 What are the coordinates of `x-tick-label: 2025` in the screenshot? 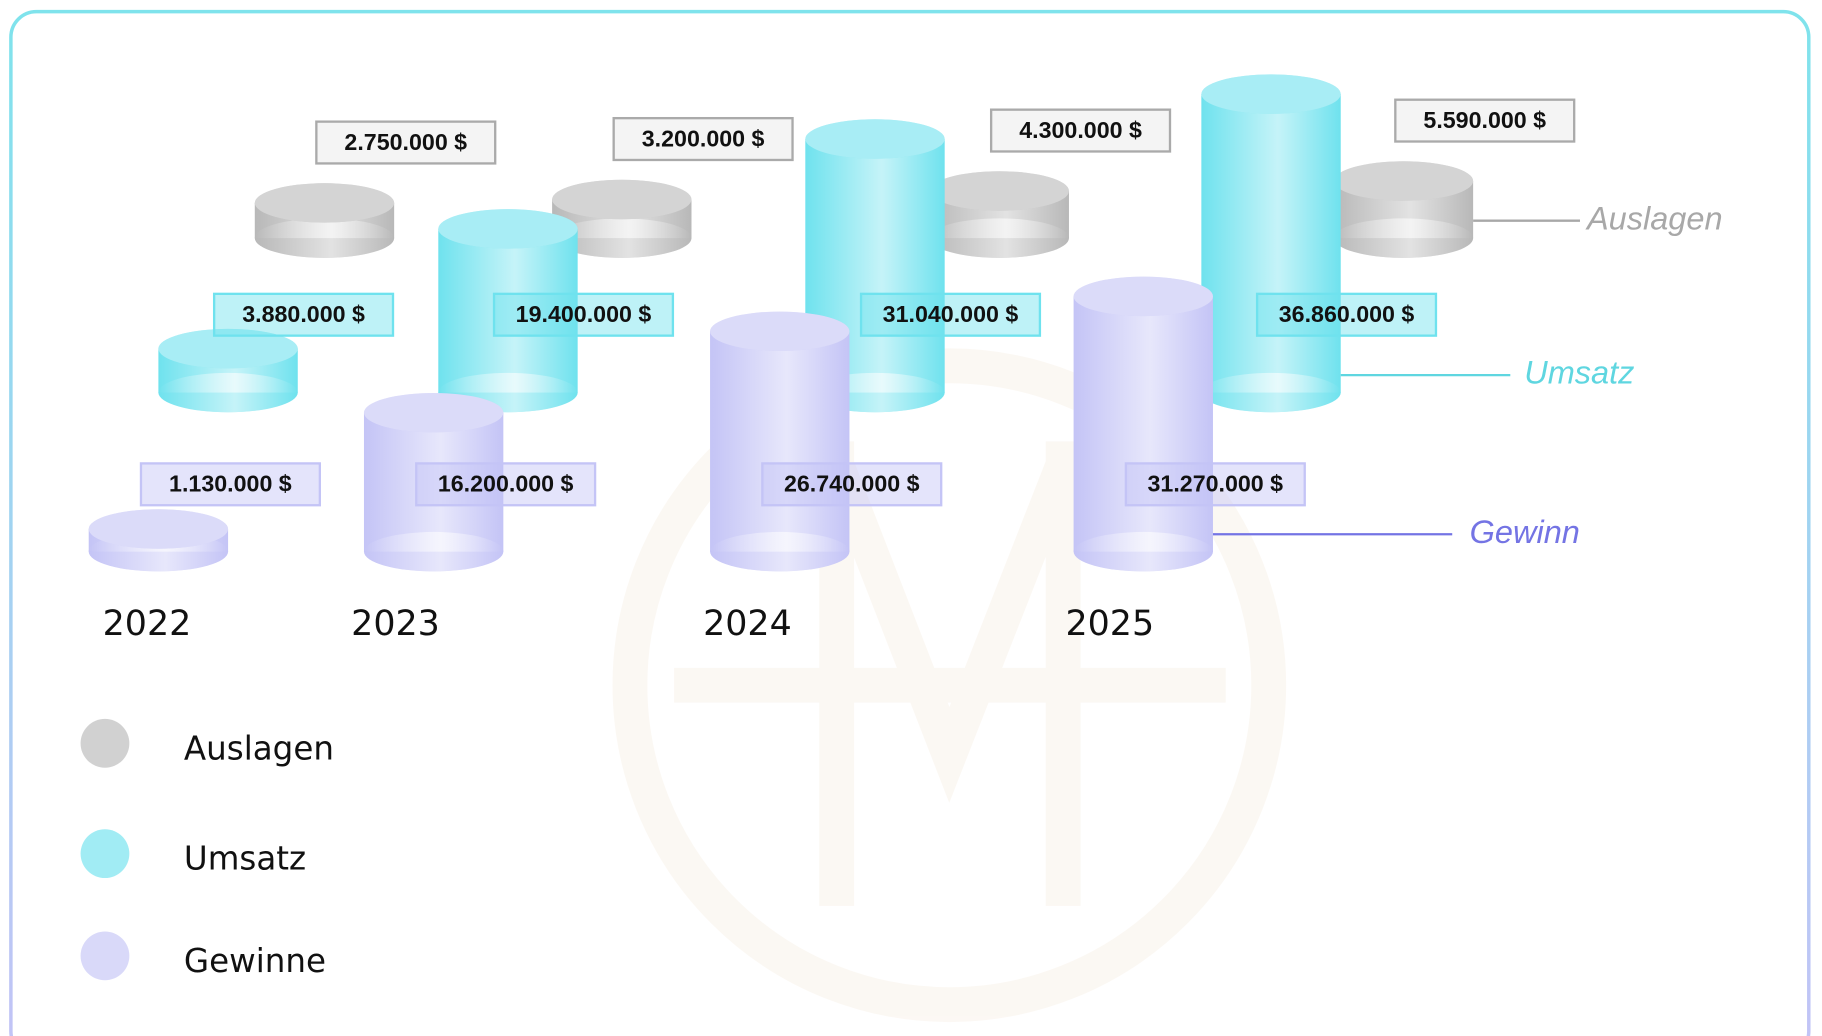 It's located at (1109, 624).